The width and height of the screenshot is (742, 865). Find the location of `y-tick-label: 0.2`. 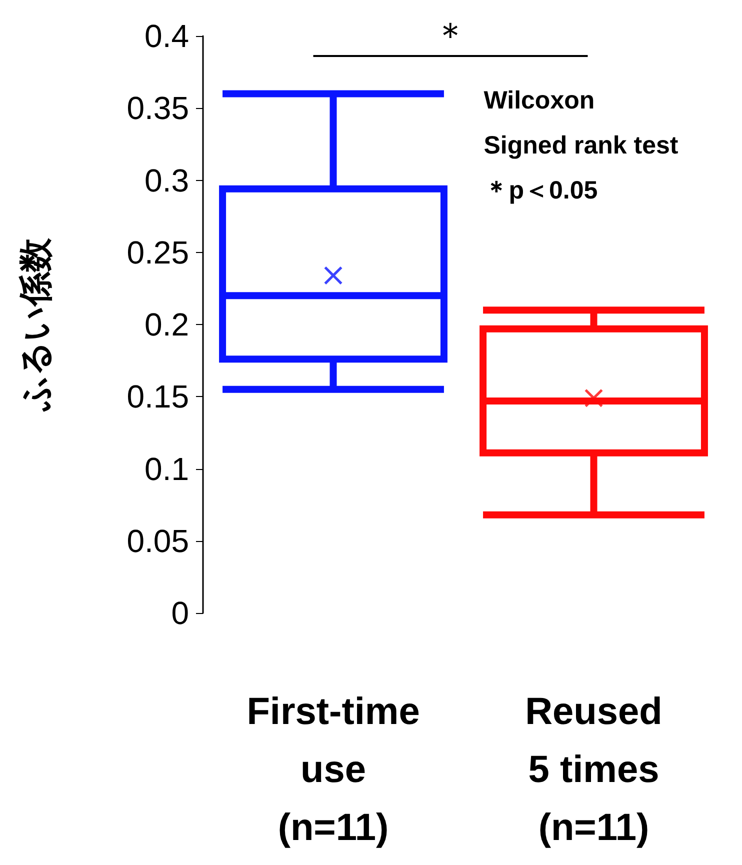

y-tick-label: 0.2 is located at coordinates (166, 324).